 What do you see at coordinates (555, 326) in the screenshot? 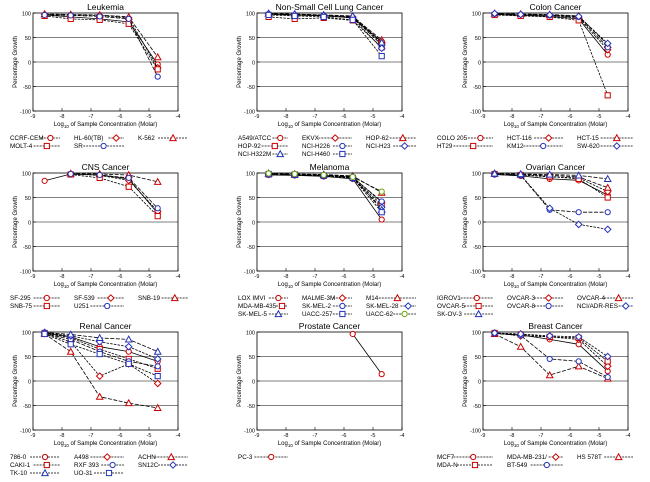
I see `panel-title: Breast Cancer` at bounding box center [555, 326].